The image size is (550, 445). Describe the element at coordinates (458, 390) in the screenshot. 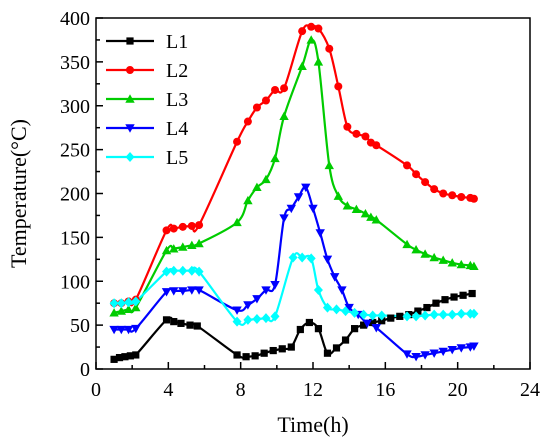

I see `x-tick-label: 20` at that location.